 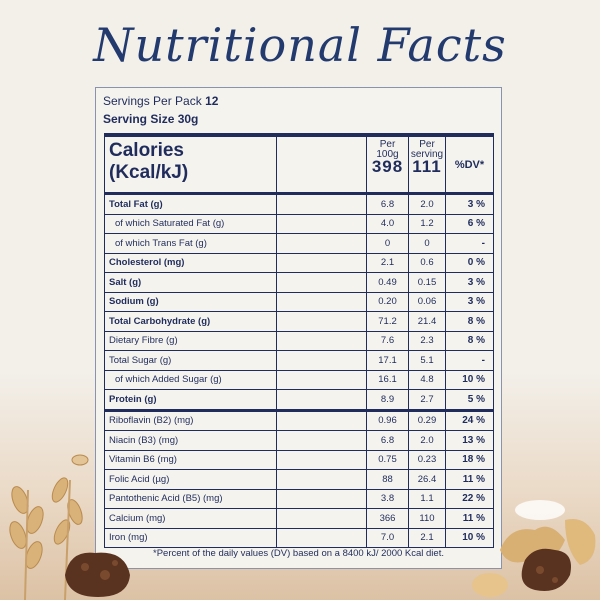 What do you see at coordinates (387, 243) in the screenshot?
I see `per-100g-value: 0` at bounding box center [387, 243].